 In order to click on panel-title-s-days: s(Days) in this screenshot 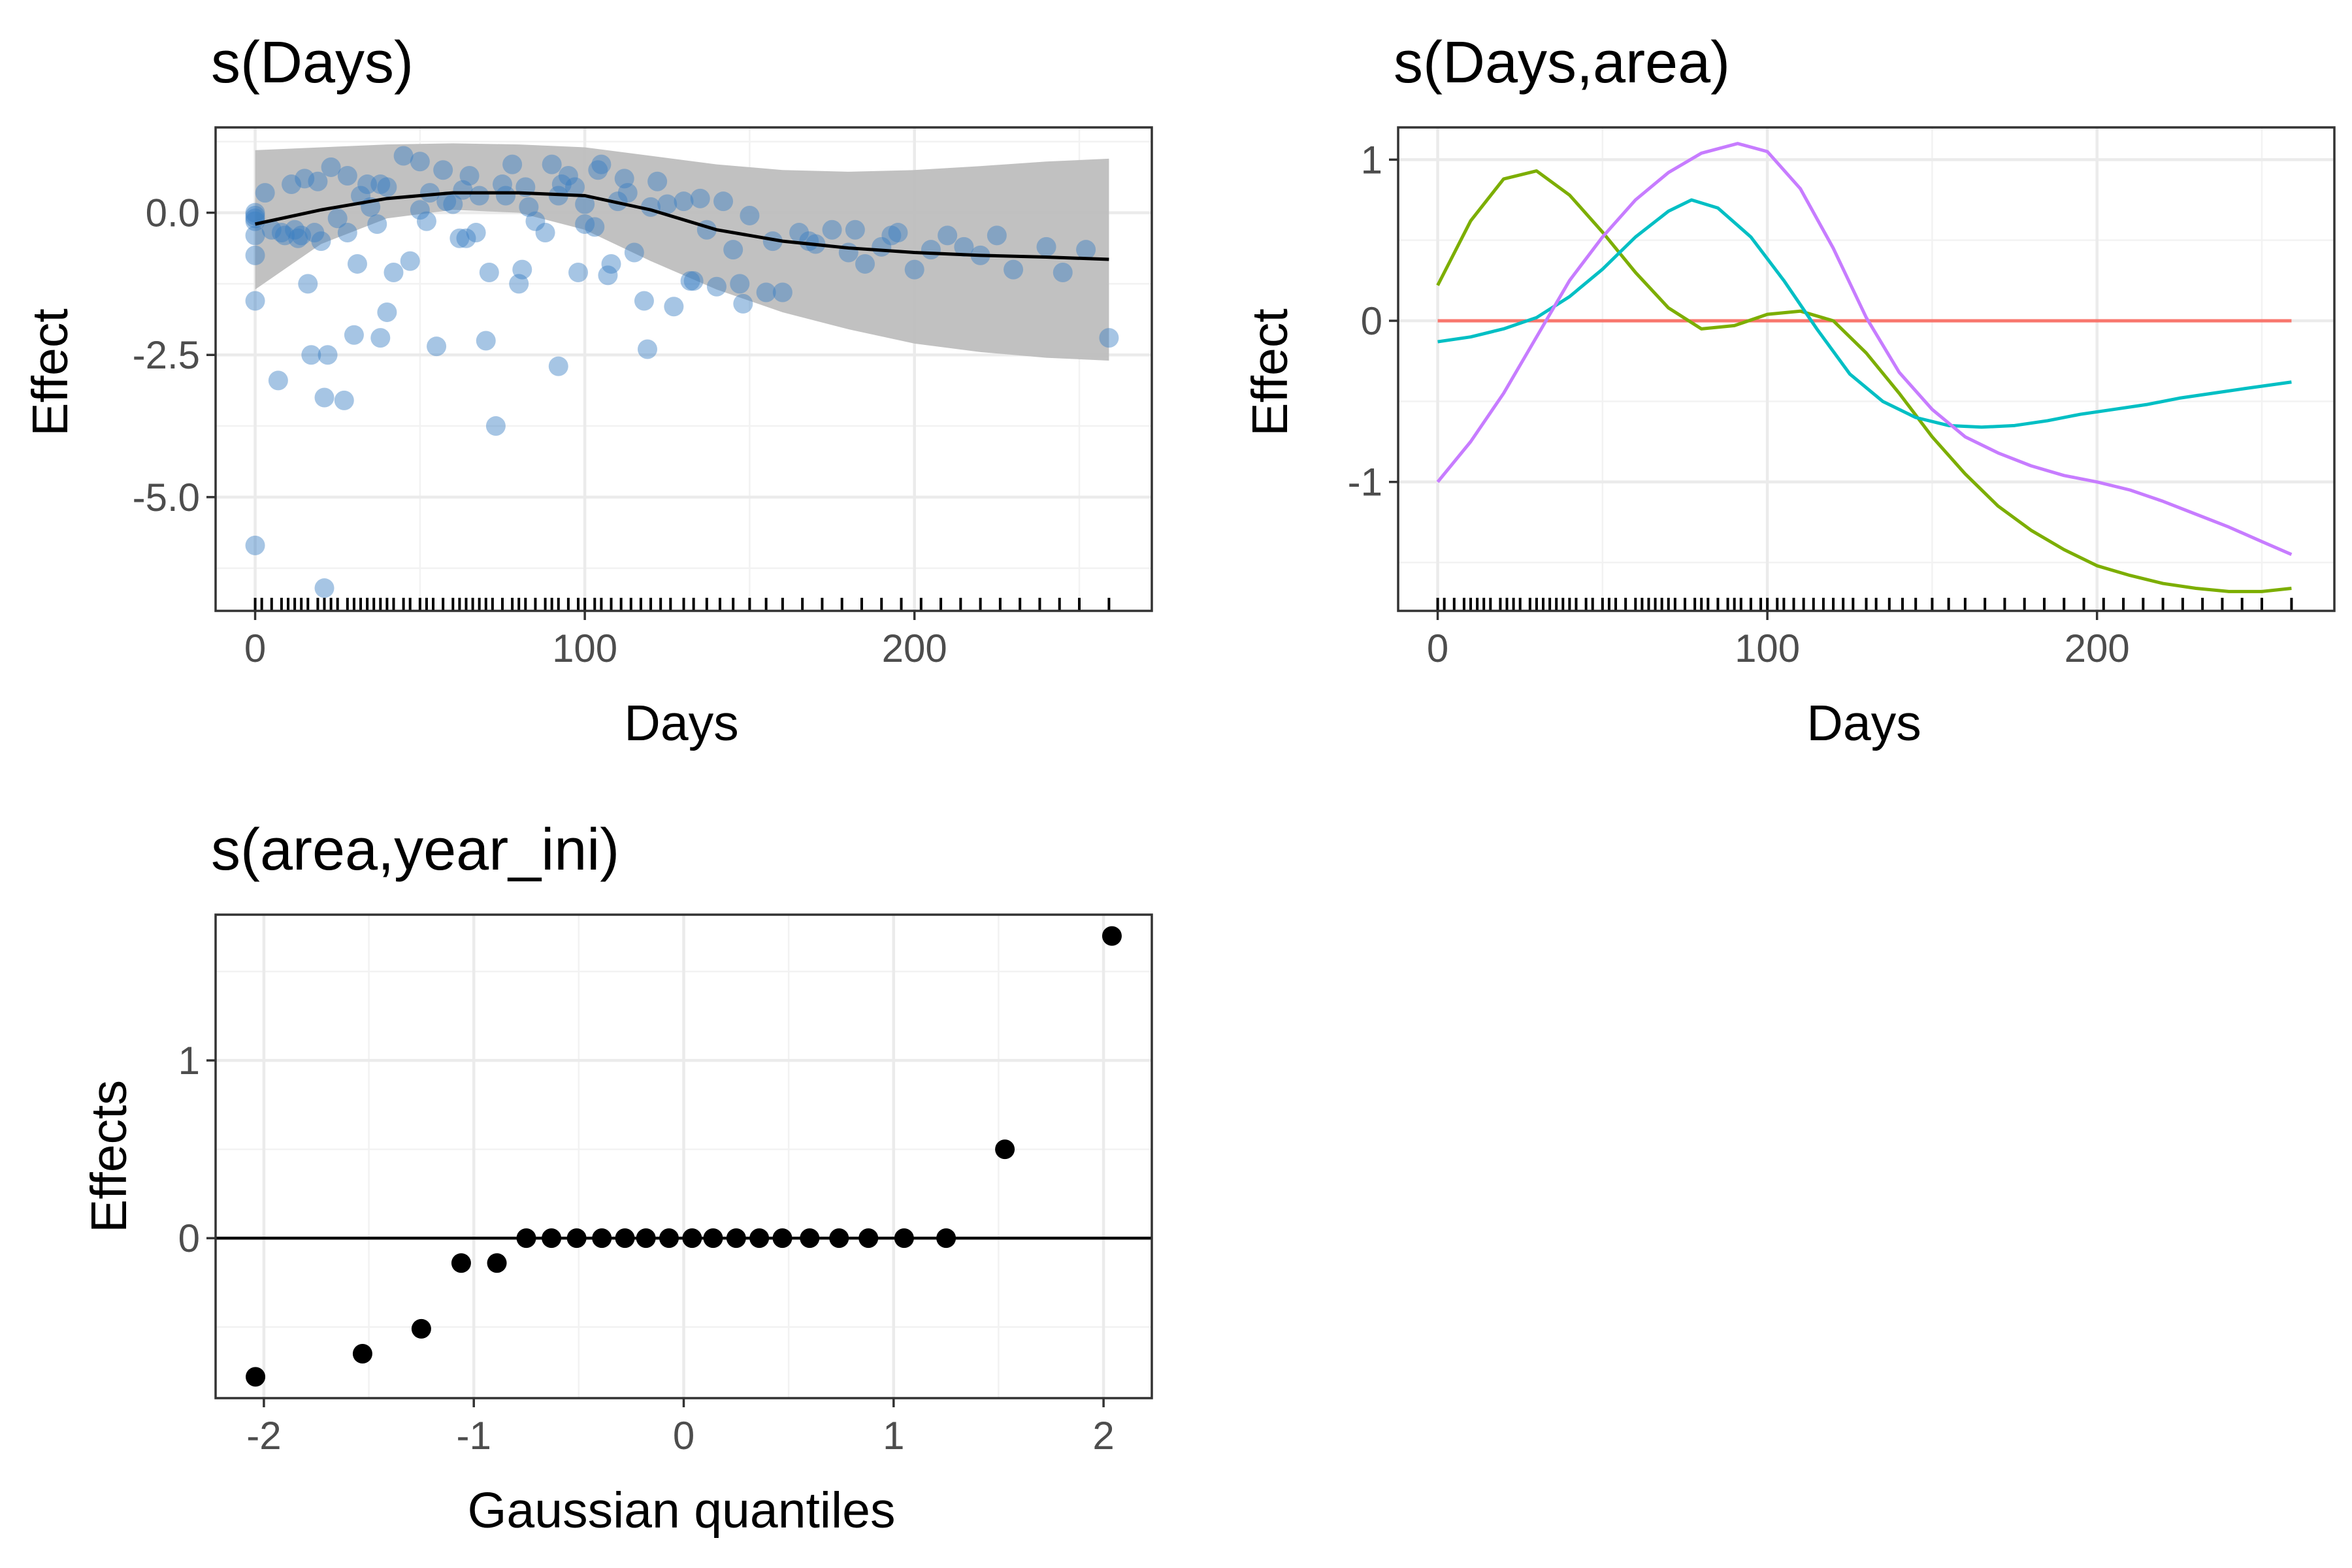, I will do `click(312, 62)`.